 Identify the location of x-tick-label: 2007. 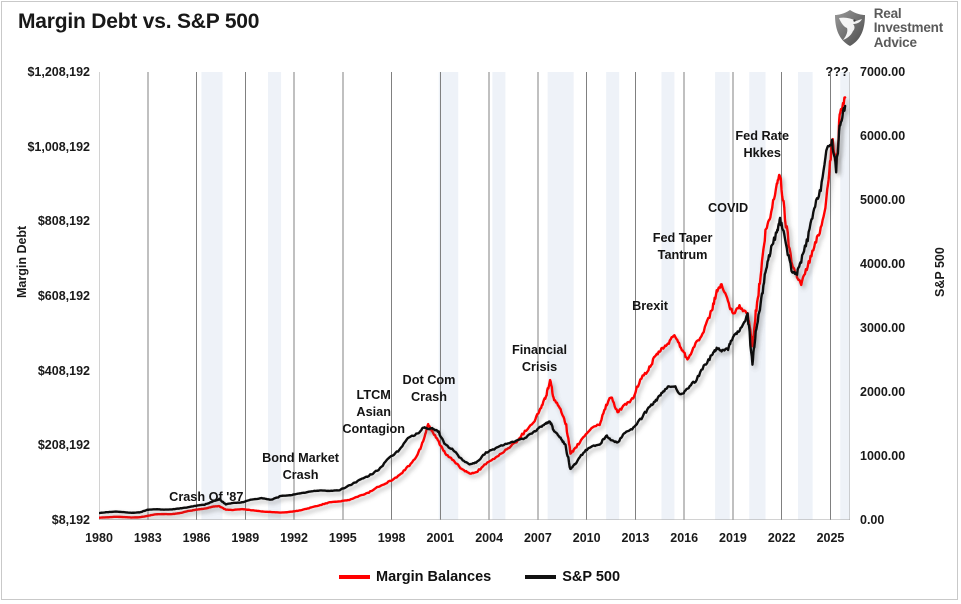
(537, 538).